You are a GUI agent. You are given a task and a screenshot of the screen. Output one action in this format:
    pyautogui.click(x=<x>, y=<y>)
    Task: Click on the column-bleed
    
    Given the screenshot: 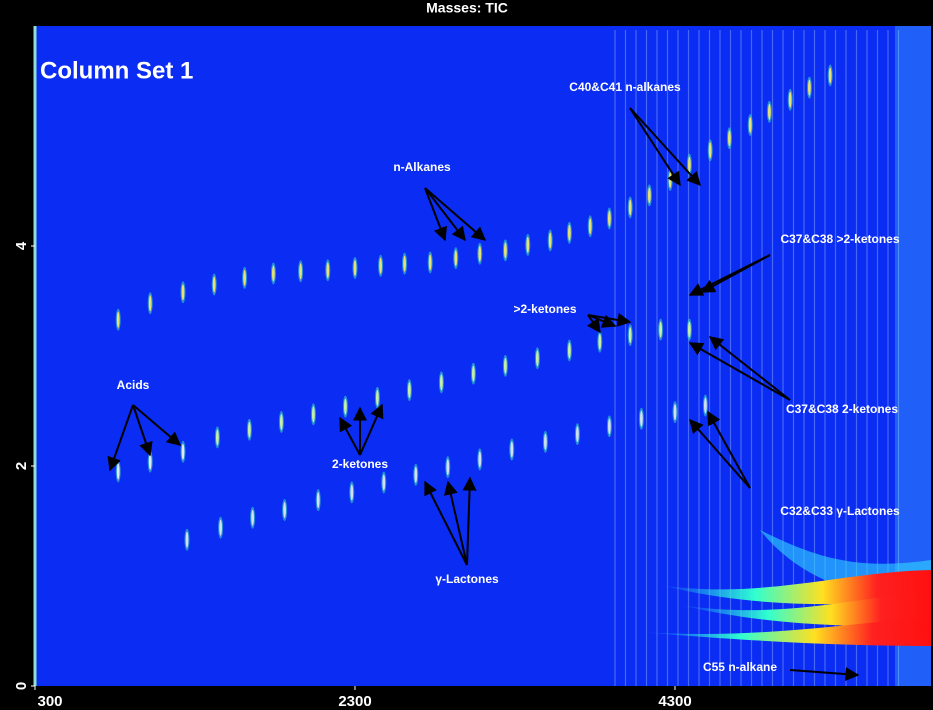 What is the action you would take?
    pyautogui.click(x=785, y=588)
    